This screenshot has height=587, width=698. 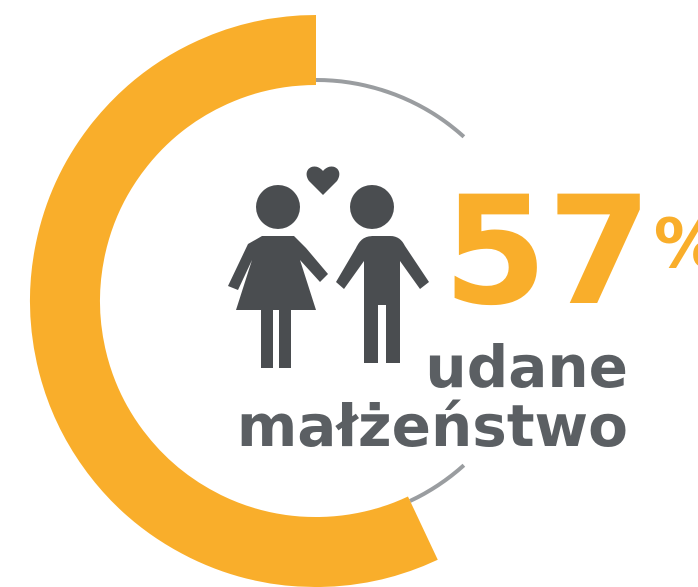 I want to click on couple-icon, so click(x=328, y=267).